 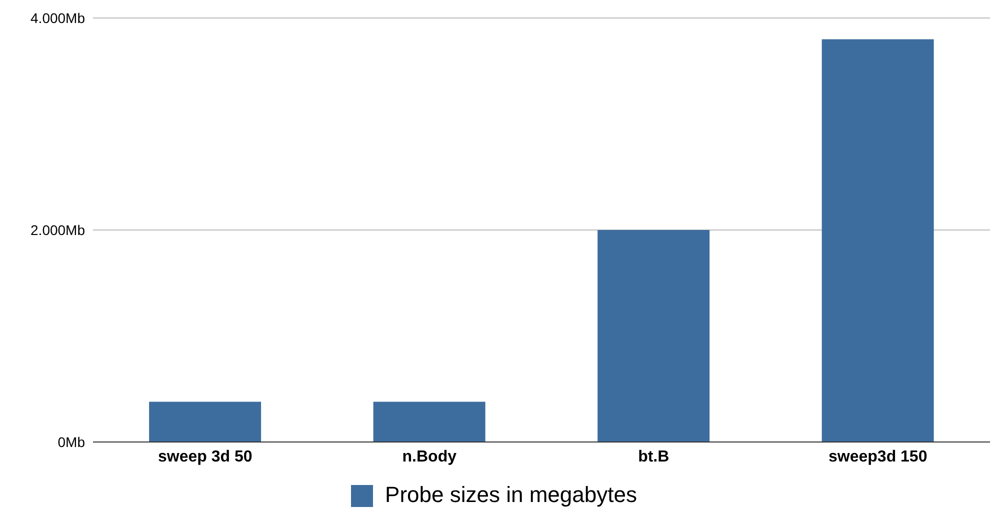 What do you see at coordinates (511, 494) in the screenshot?
I see `legend-label: Probe sizes in megabytes` at bounding box center [511, 494].